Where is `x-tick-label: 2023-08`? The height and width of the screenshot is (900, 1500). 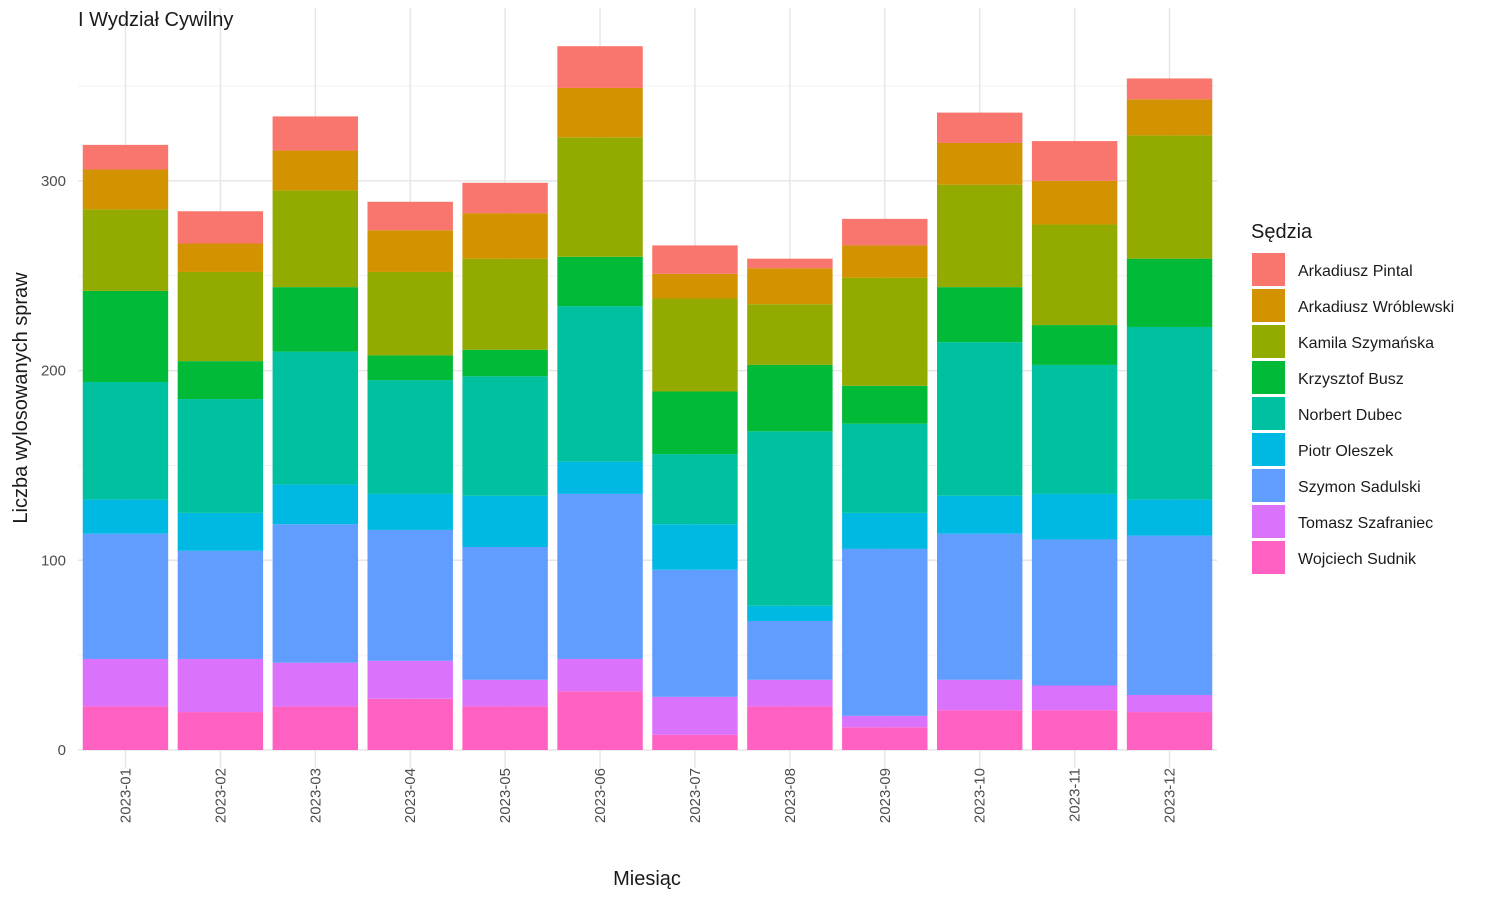
x-tick-label: 2023-08 is located at coordinates (790, 795).